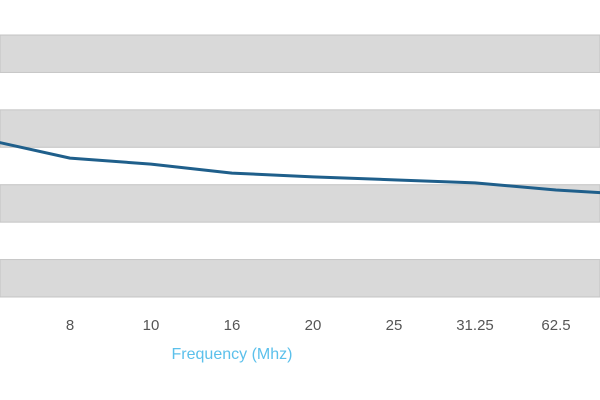 The width and height of the screenshot is (600, 400). I want to click on x-tick-label: 20, so click(313, 325).